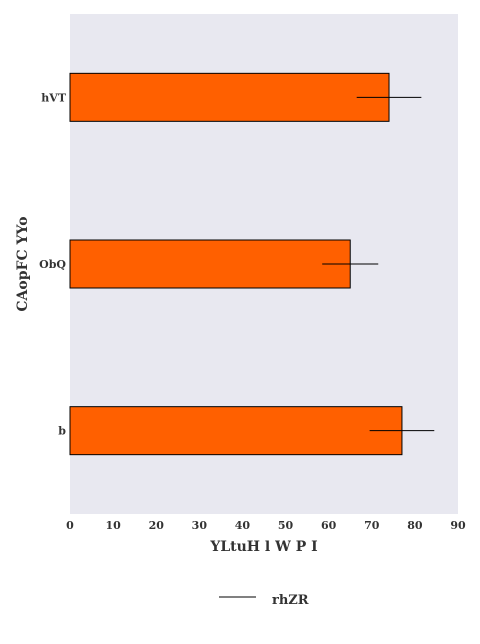  Describe the element at coordinates (23, 263) in the screenshot. I see `y-axis-title: CAopFC YYo` at that location.